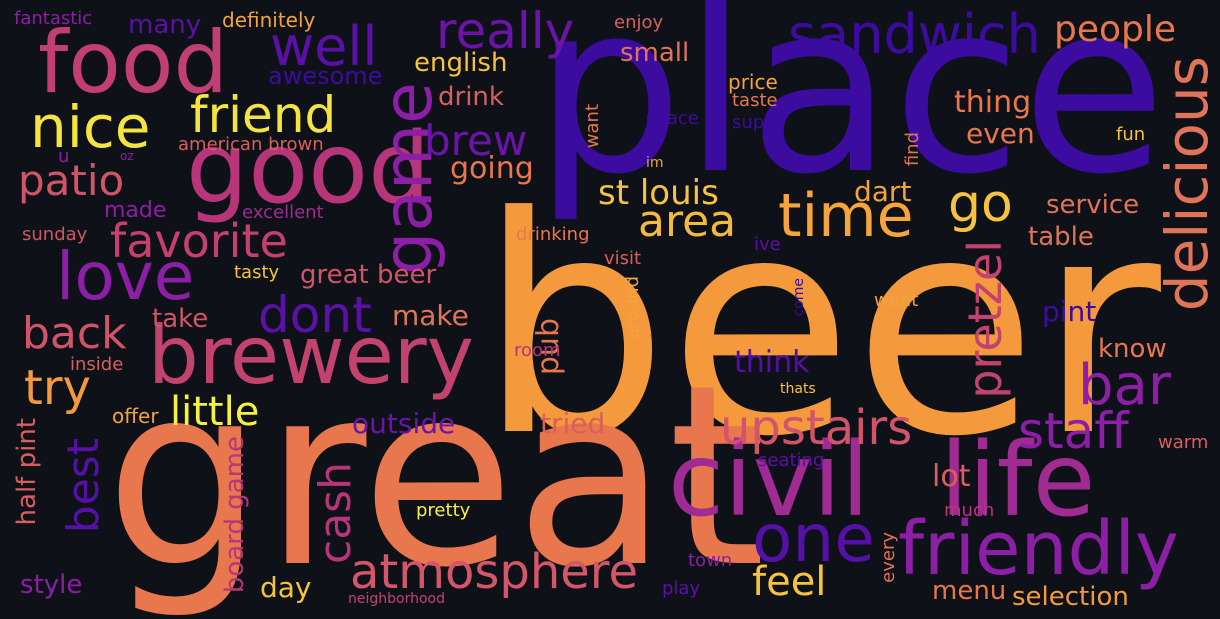 This screenshot has height=619, width=1220. I want to click on word: english, so click(461, 63).